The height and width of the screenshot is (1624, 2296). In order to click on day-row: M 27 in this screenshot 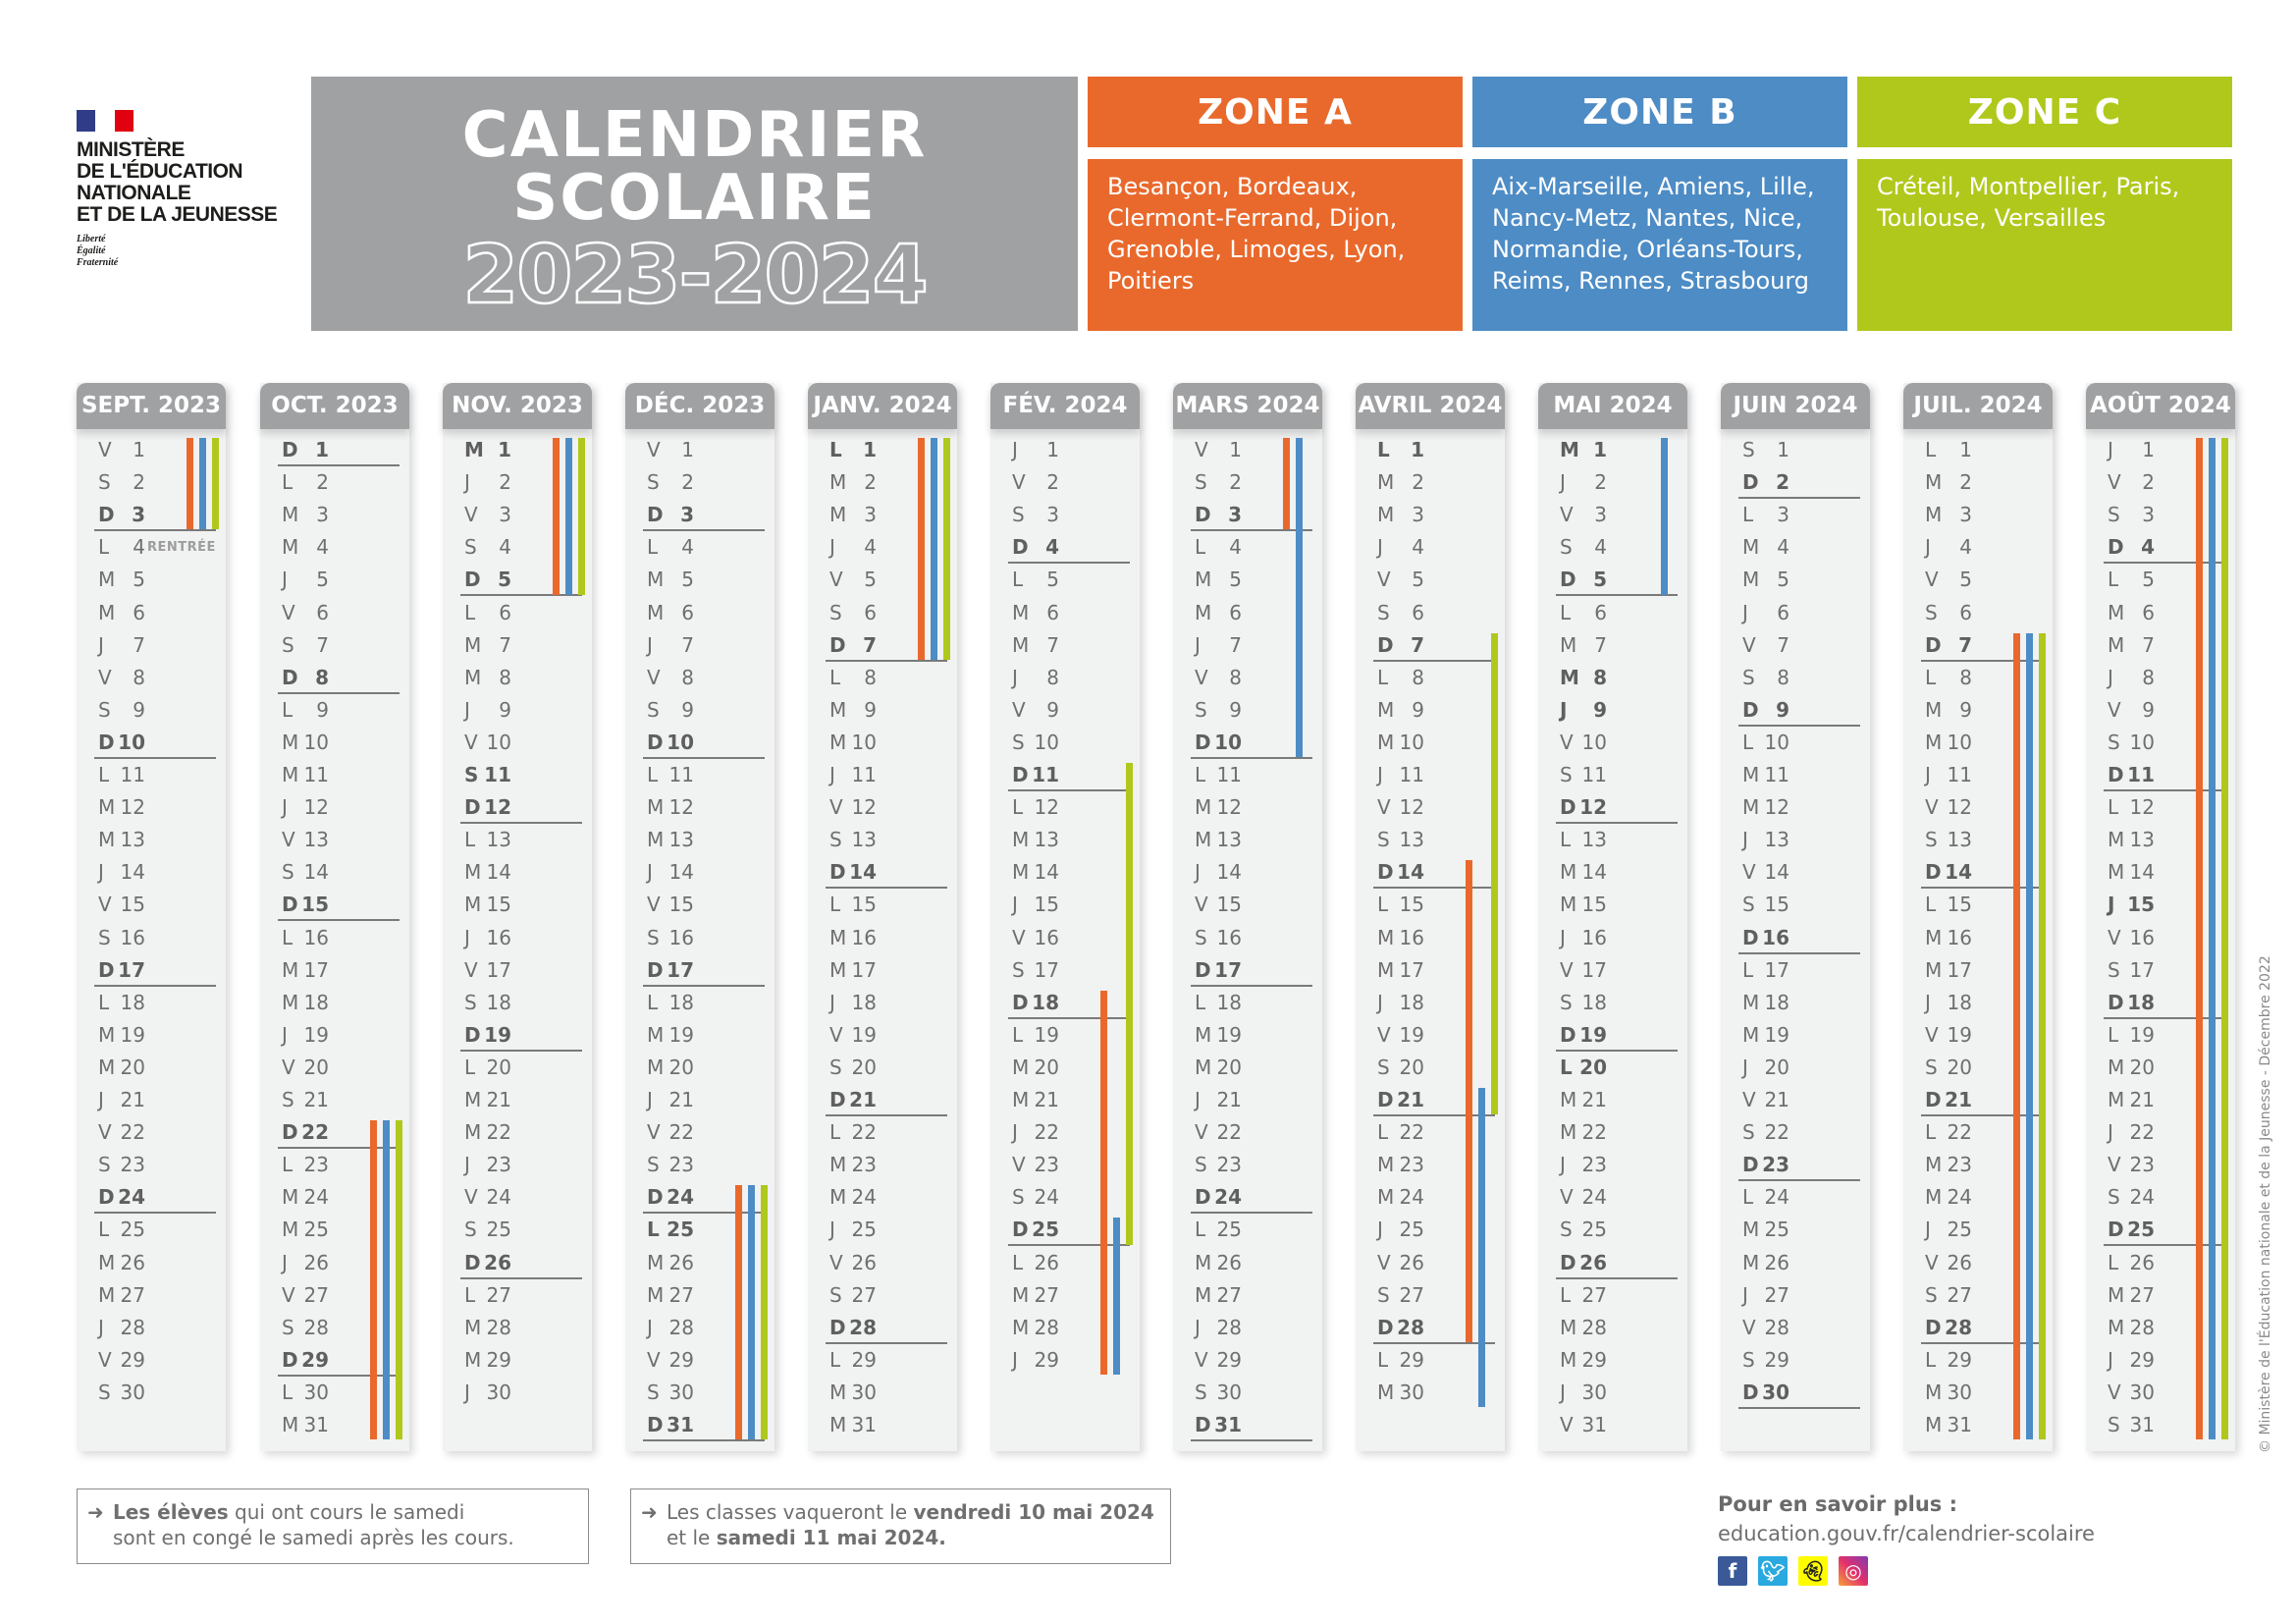, I will do `click(1065, 1295)`.